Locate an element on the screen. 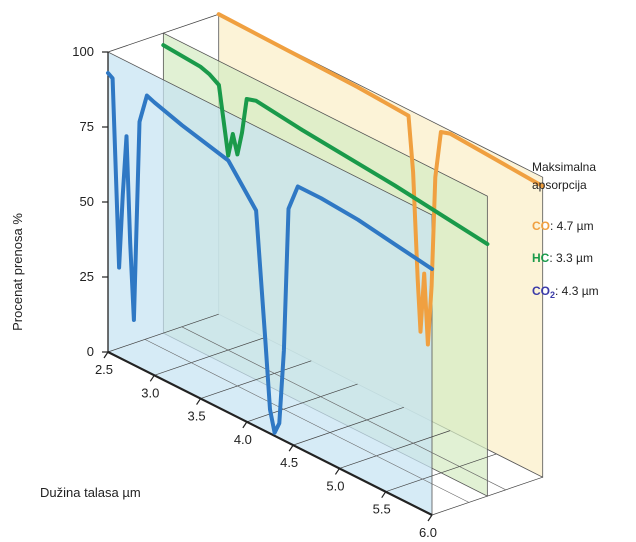 This screenshot has height=542, width=636. legend-entry-co: CO: 4.7 µm is located at coordinates (563, 226).